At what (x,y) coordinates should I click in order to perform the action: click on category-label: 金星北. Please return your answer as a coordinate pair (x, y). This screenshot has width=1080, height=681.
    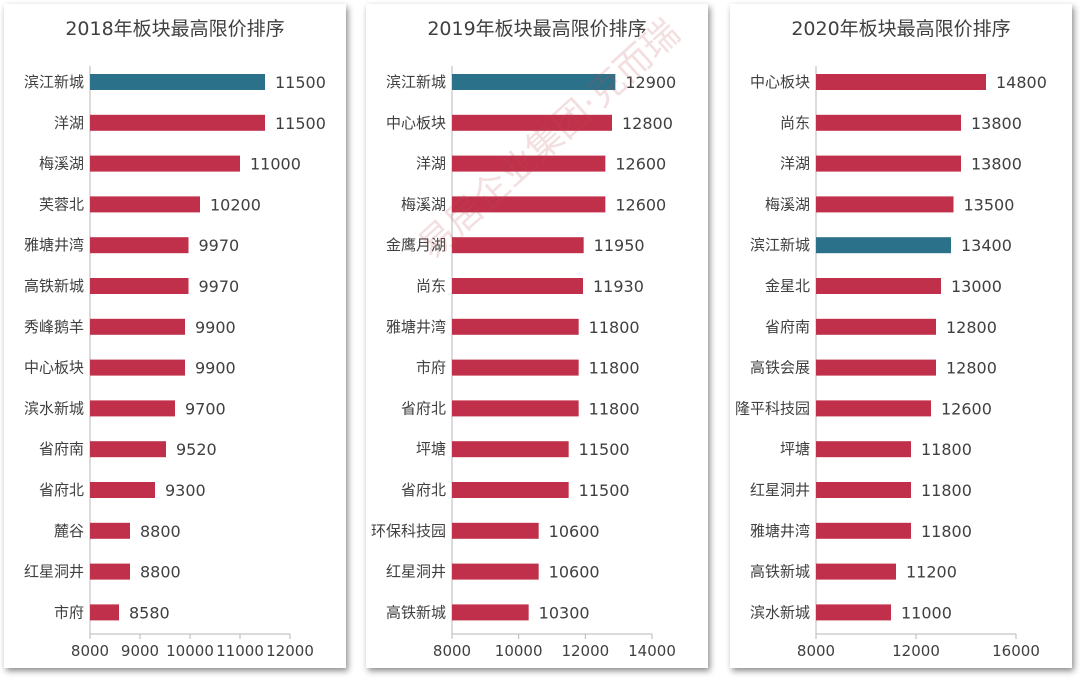
    Looking at the image, I should click on (787, 286).